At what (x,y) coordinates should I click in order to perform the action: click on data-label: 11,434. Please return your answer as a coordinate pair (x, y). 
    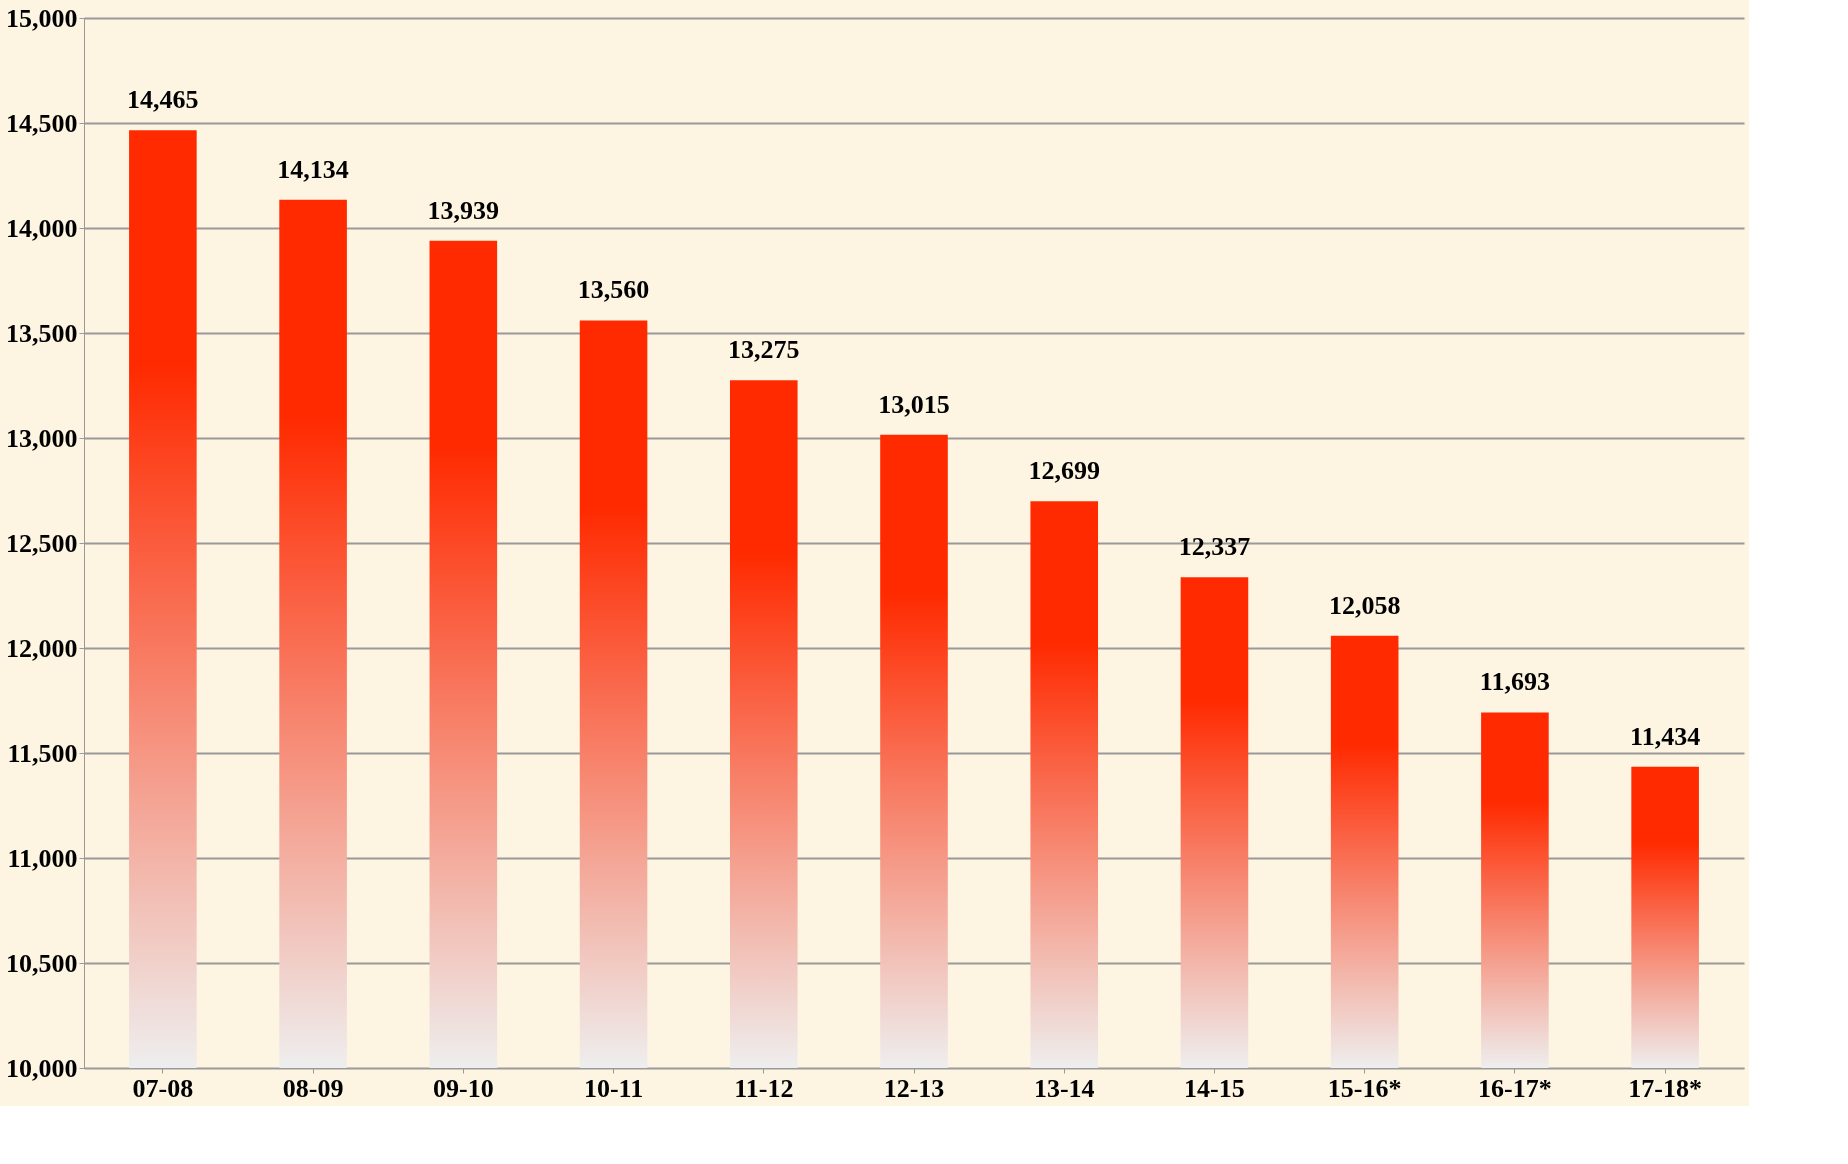
    Looking at the image, I should click on (1665, 736).